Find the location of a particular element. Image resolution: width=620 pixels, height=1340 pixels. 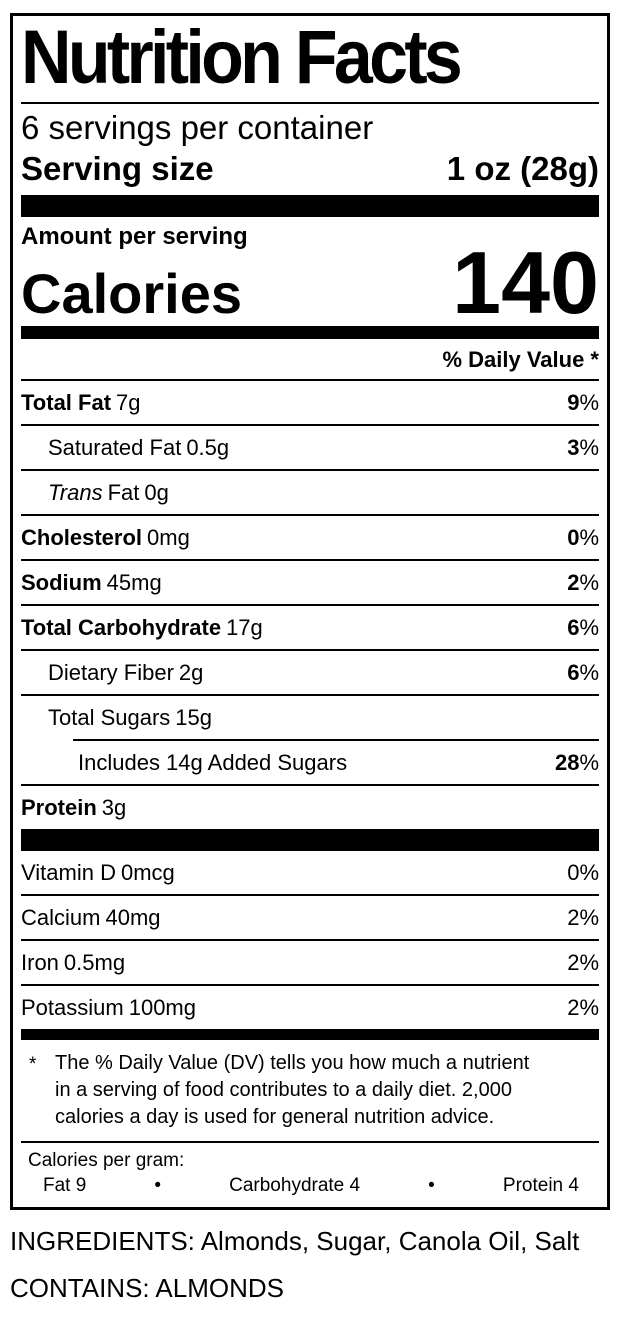

dv-vitamin-d: 0% is located at coordinates (583, 872).